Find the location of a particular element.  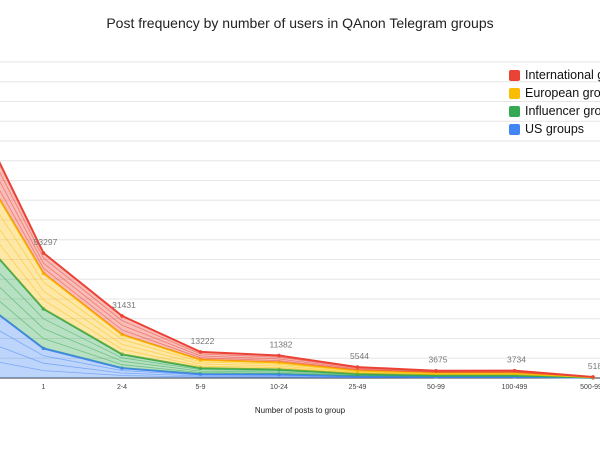

x-tick-label: 500-999 is located at coordinates (590, 387).